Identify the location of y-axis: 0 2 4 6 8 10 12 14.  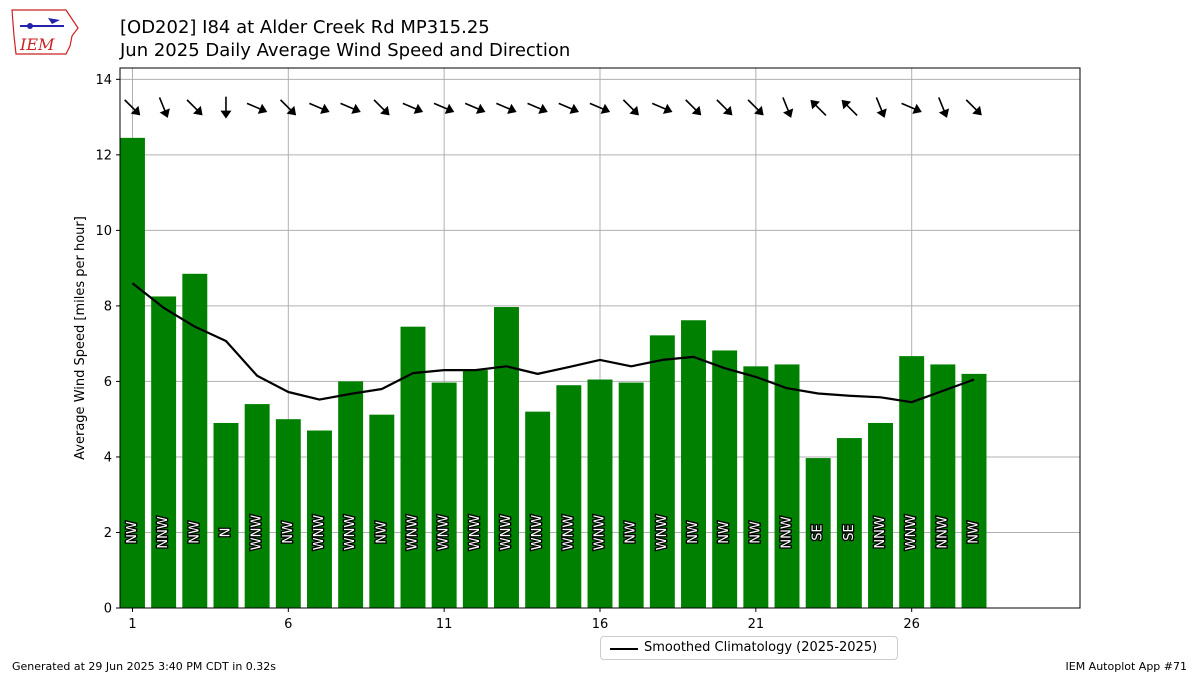
(107, 345).